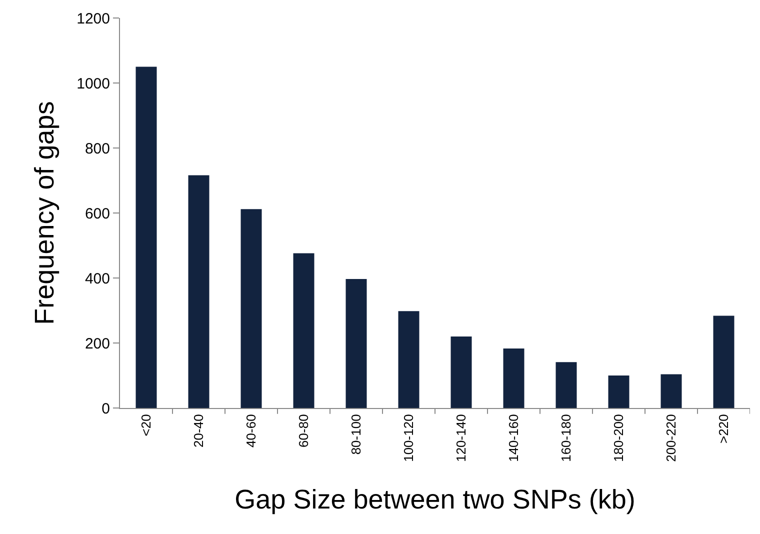  What do you see at coordinates (618, 438) in the screenshot?
I see `x-tick-label: 180-200` at bounding box center [618, 438].